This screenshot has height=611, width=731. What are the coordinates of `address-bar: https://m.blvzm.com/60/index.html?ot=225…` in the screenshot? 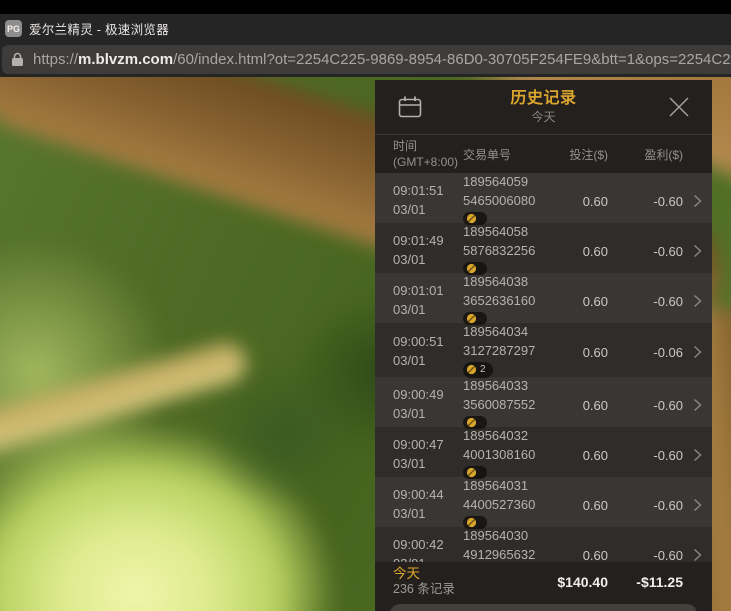 It's located at (366, 59).